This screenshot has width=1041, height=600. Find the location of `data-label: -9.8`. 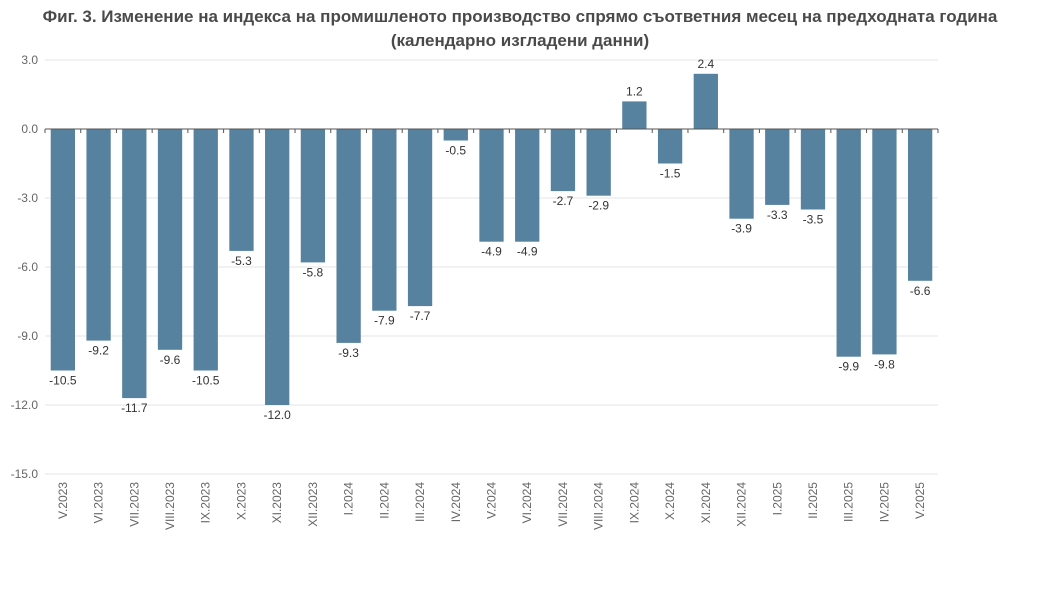

data-label: -9.8 is located at coordinates (884, 364).